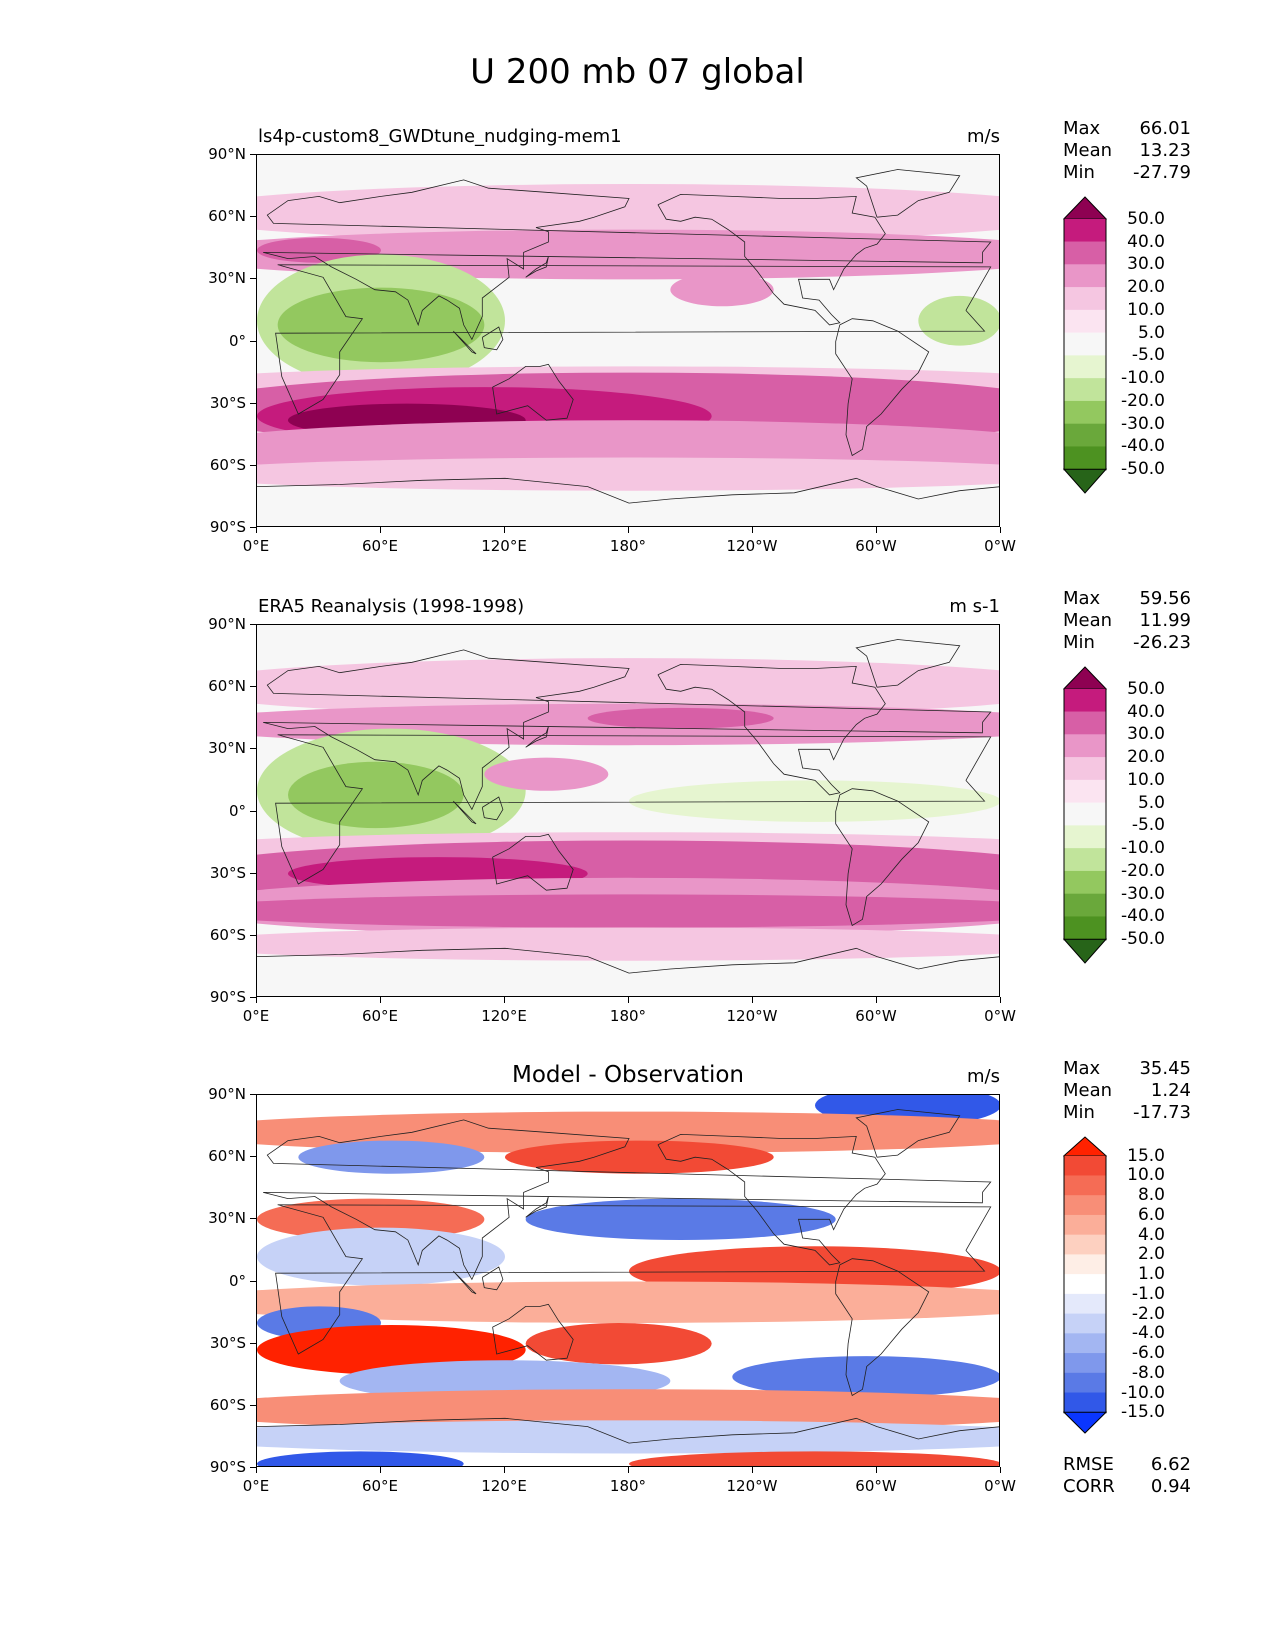  What do you see at coordinates (637, 72) in the screenshot?
I see `figure-title: U 200 mb 07 global` at bounding box center [637, 72].